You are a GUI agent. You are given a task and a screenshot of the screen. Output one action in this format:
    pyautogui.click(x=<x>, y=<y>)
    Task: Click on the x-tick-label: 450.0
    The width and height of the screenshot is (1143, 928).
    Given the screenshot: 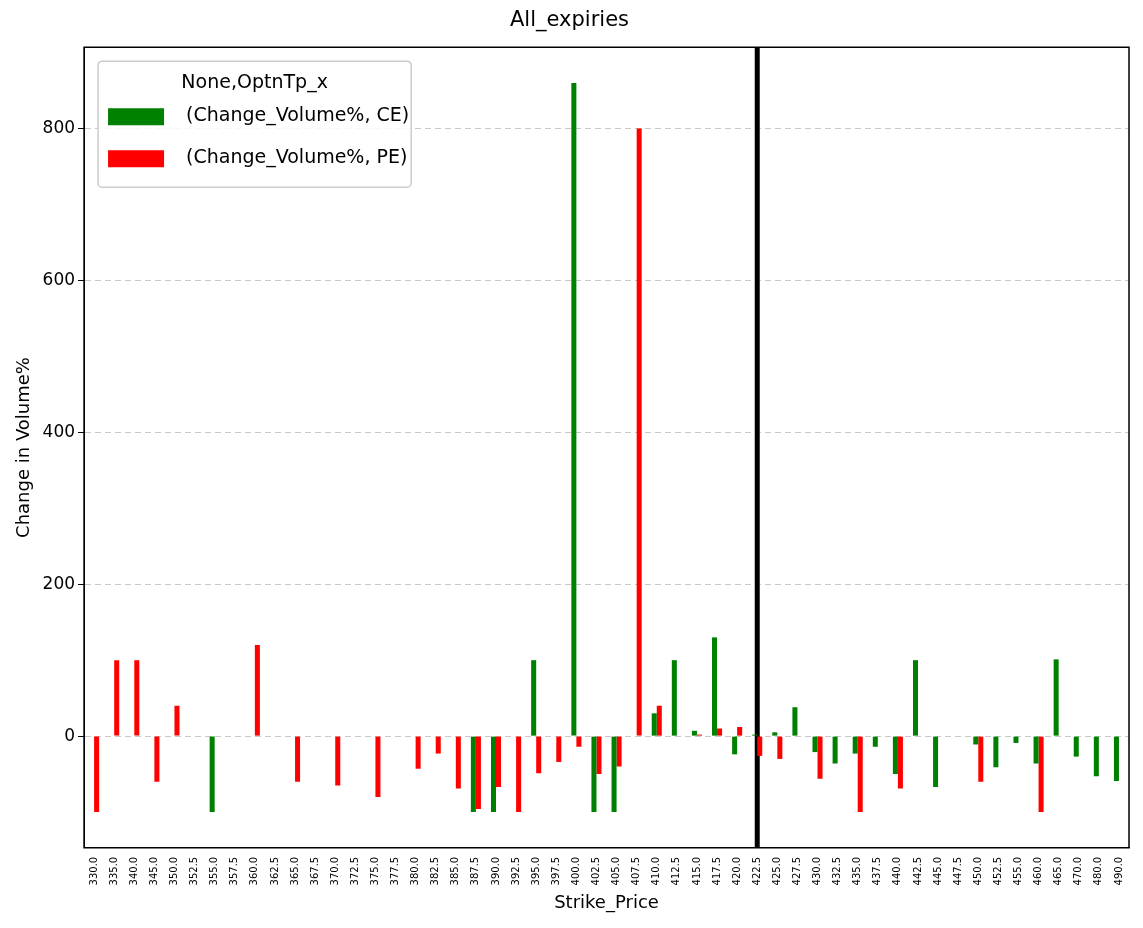 What is the action you would take?
    pyautogui.click(x=977, y=871)
    